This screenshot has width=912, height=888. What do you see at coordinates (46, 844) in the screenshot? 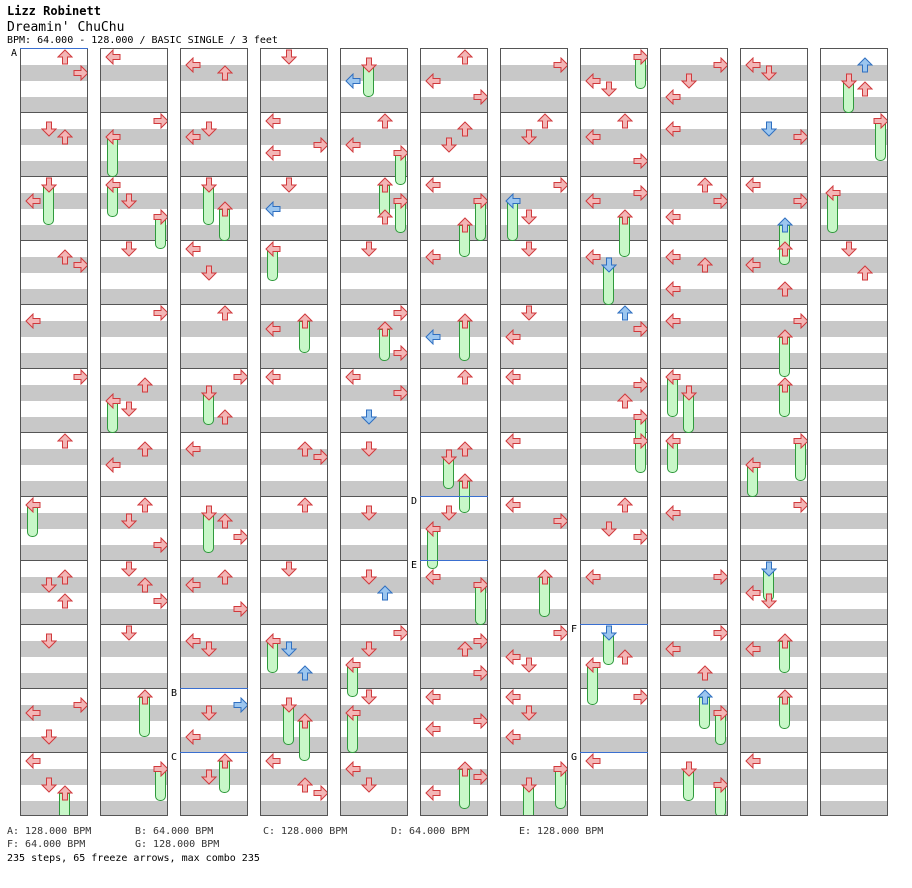
I see `bpm-legend-f: F: 64.000 BPM` at bounding box center [46, 844].